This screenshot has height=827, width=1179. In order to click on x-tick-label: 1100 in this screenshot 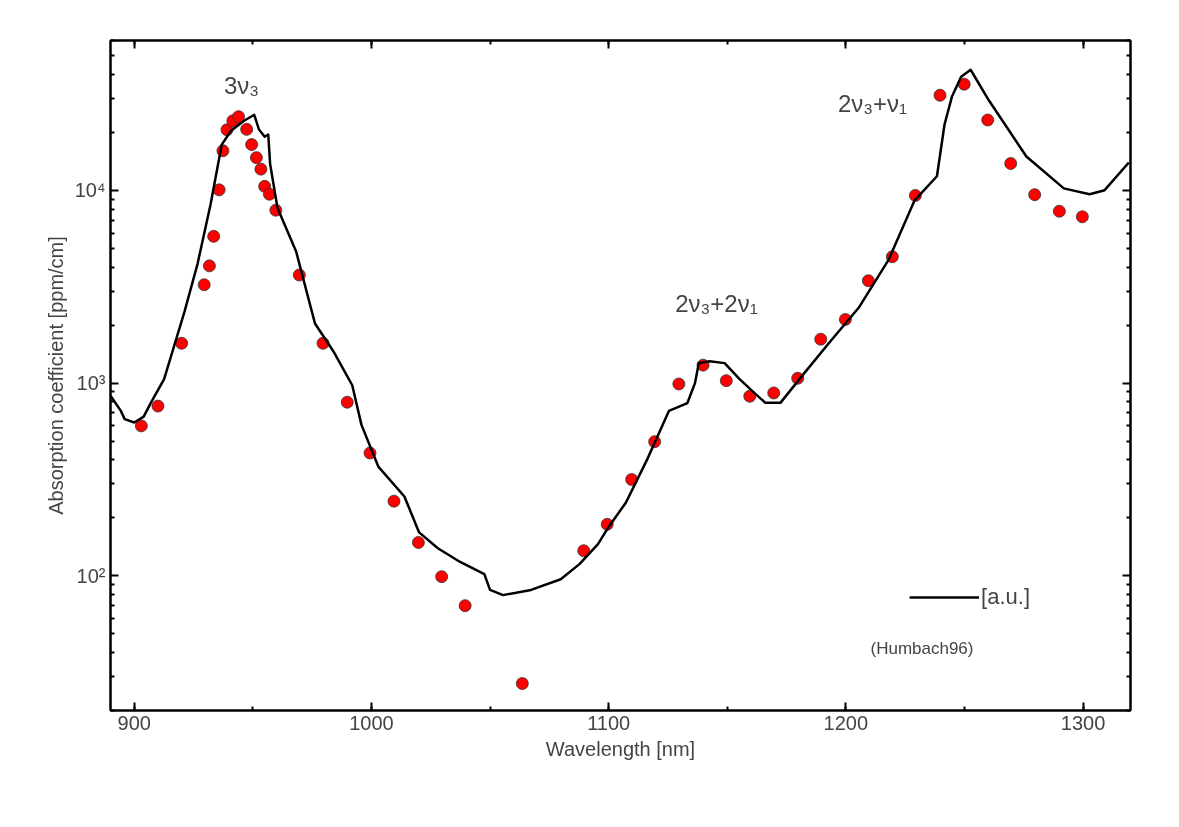, I will do `click(609, 722)`.